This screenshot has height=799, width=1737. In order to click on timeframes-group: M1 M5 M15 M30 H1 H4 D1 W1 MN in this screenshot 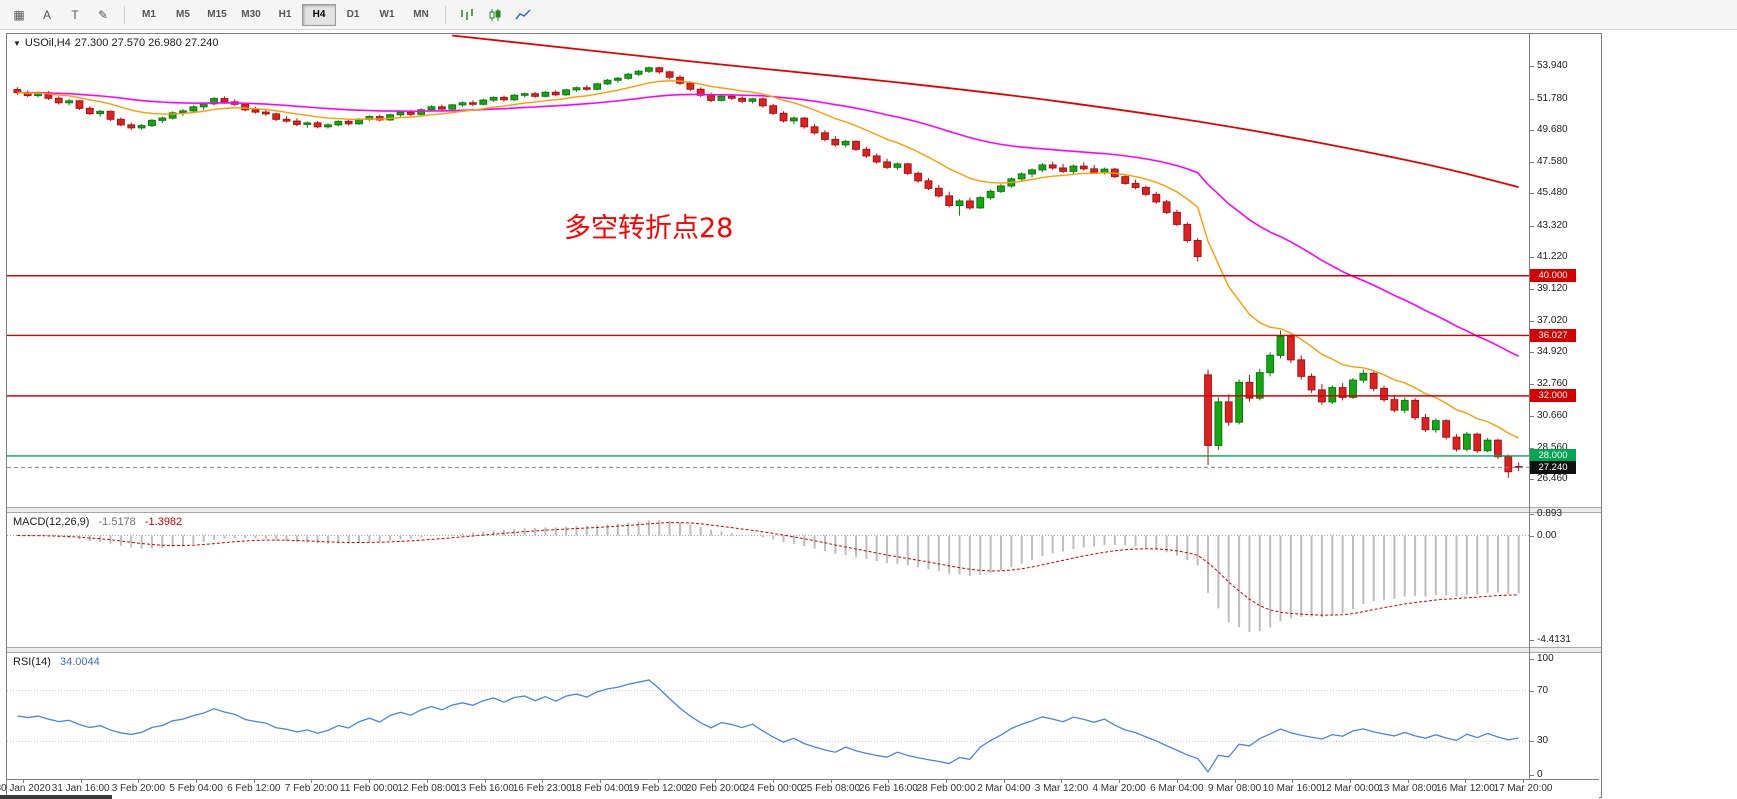, I will do `click(285, 14)`.